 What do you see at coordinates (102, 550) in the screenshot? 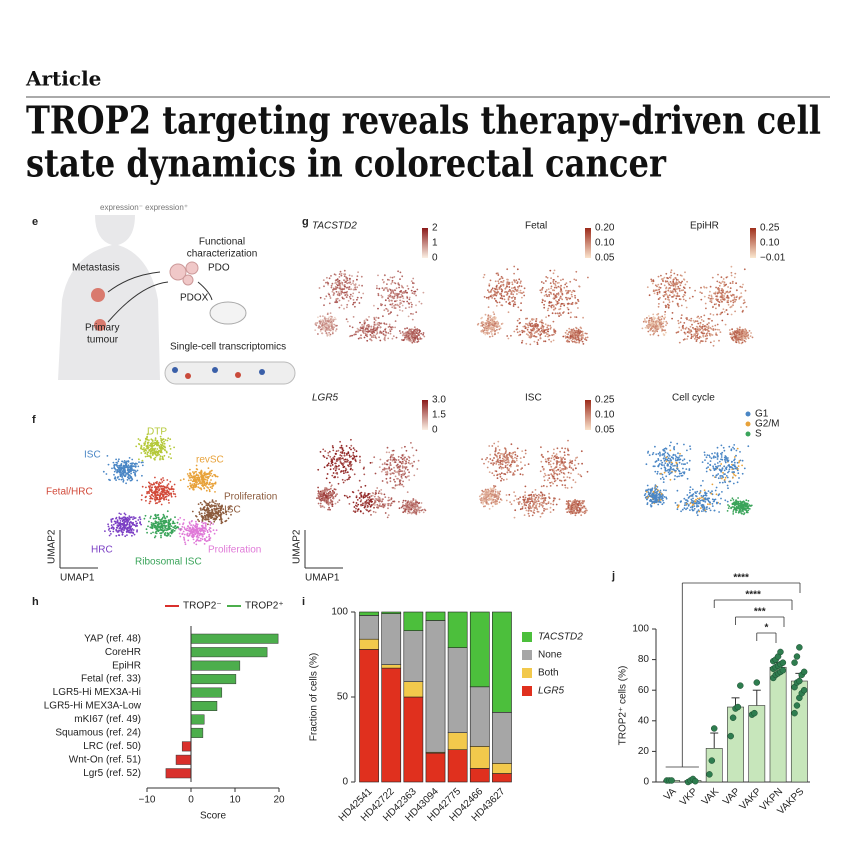
I see `cluster-label: HRC` at bounding box center [102, 550].